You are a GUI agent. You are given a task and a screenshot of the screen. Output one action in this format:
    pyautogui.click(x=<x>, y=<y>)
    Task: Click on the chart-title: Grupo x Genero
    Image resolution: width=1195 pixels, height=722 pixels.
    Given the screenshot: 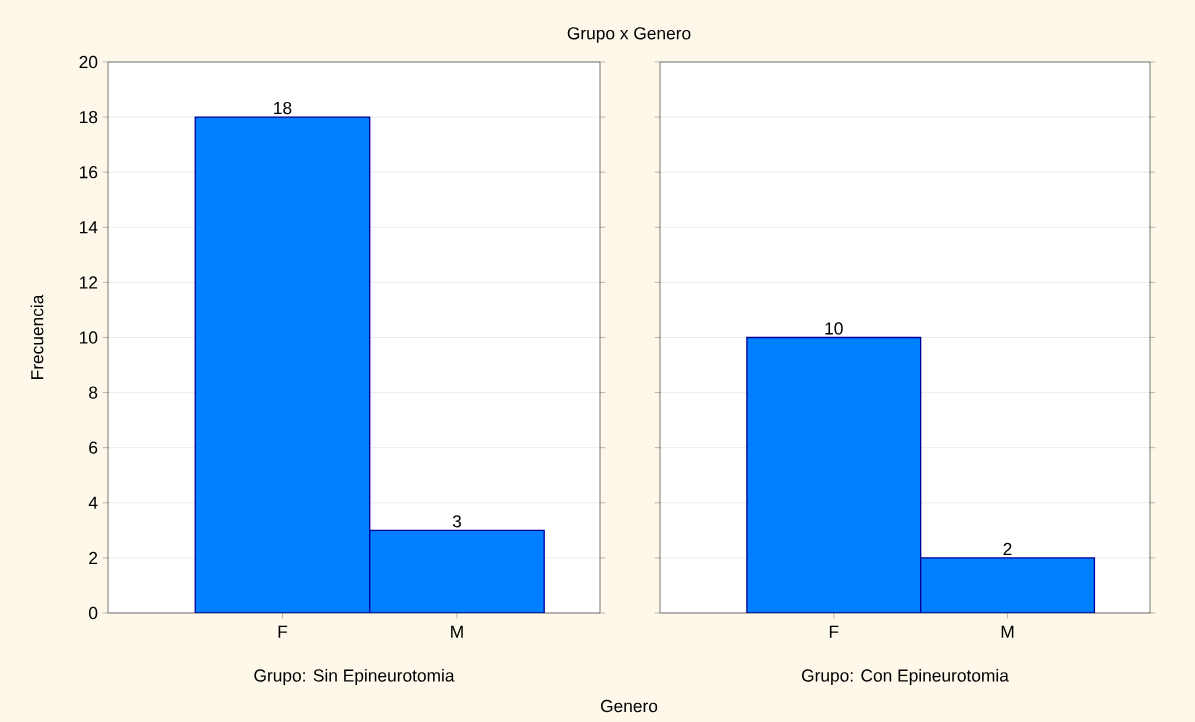 What is the action you would take?
    pyautogui.click(x=629, y=35)
    